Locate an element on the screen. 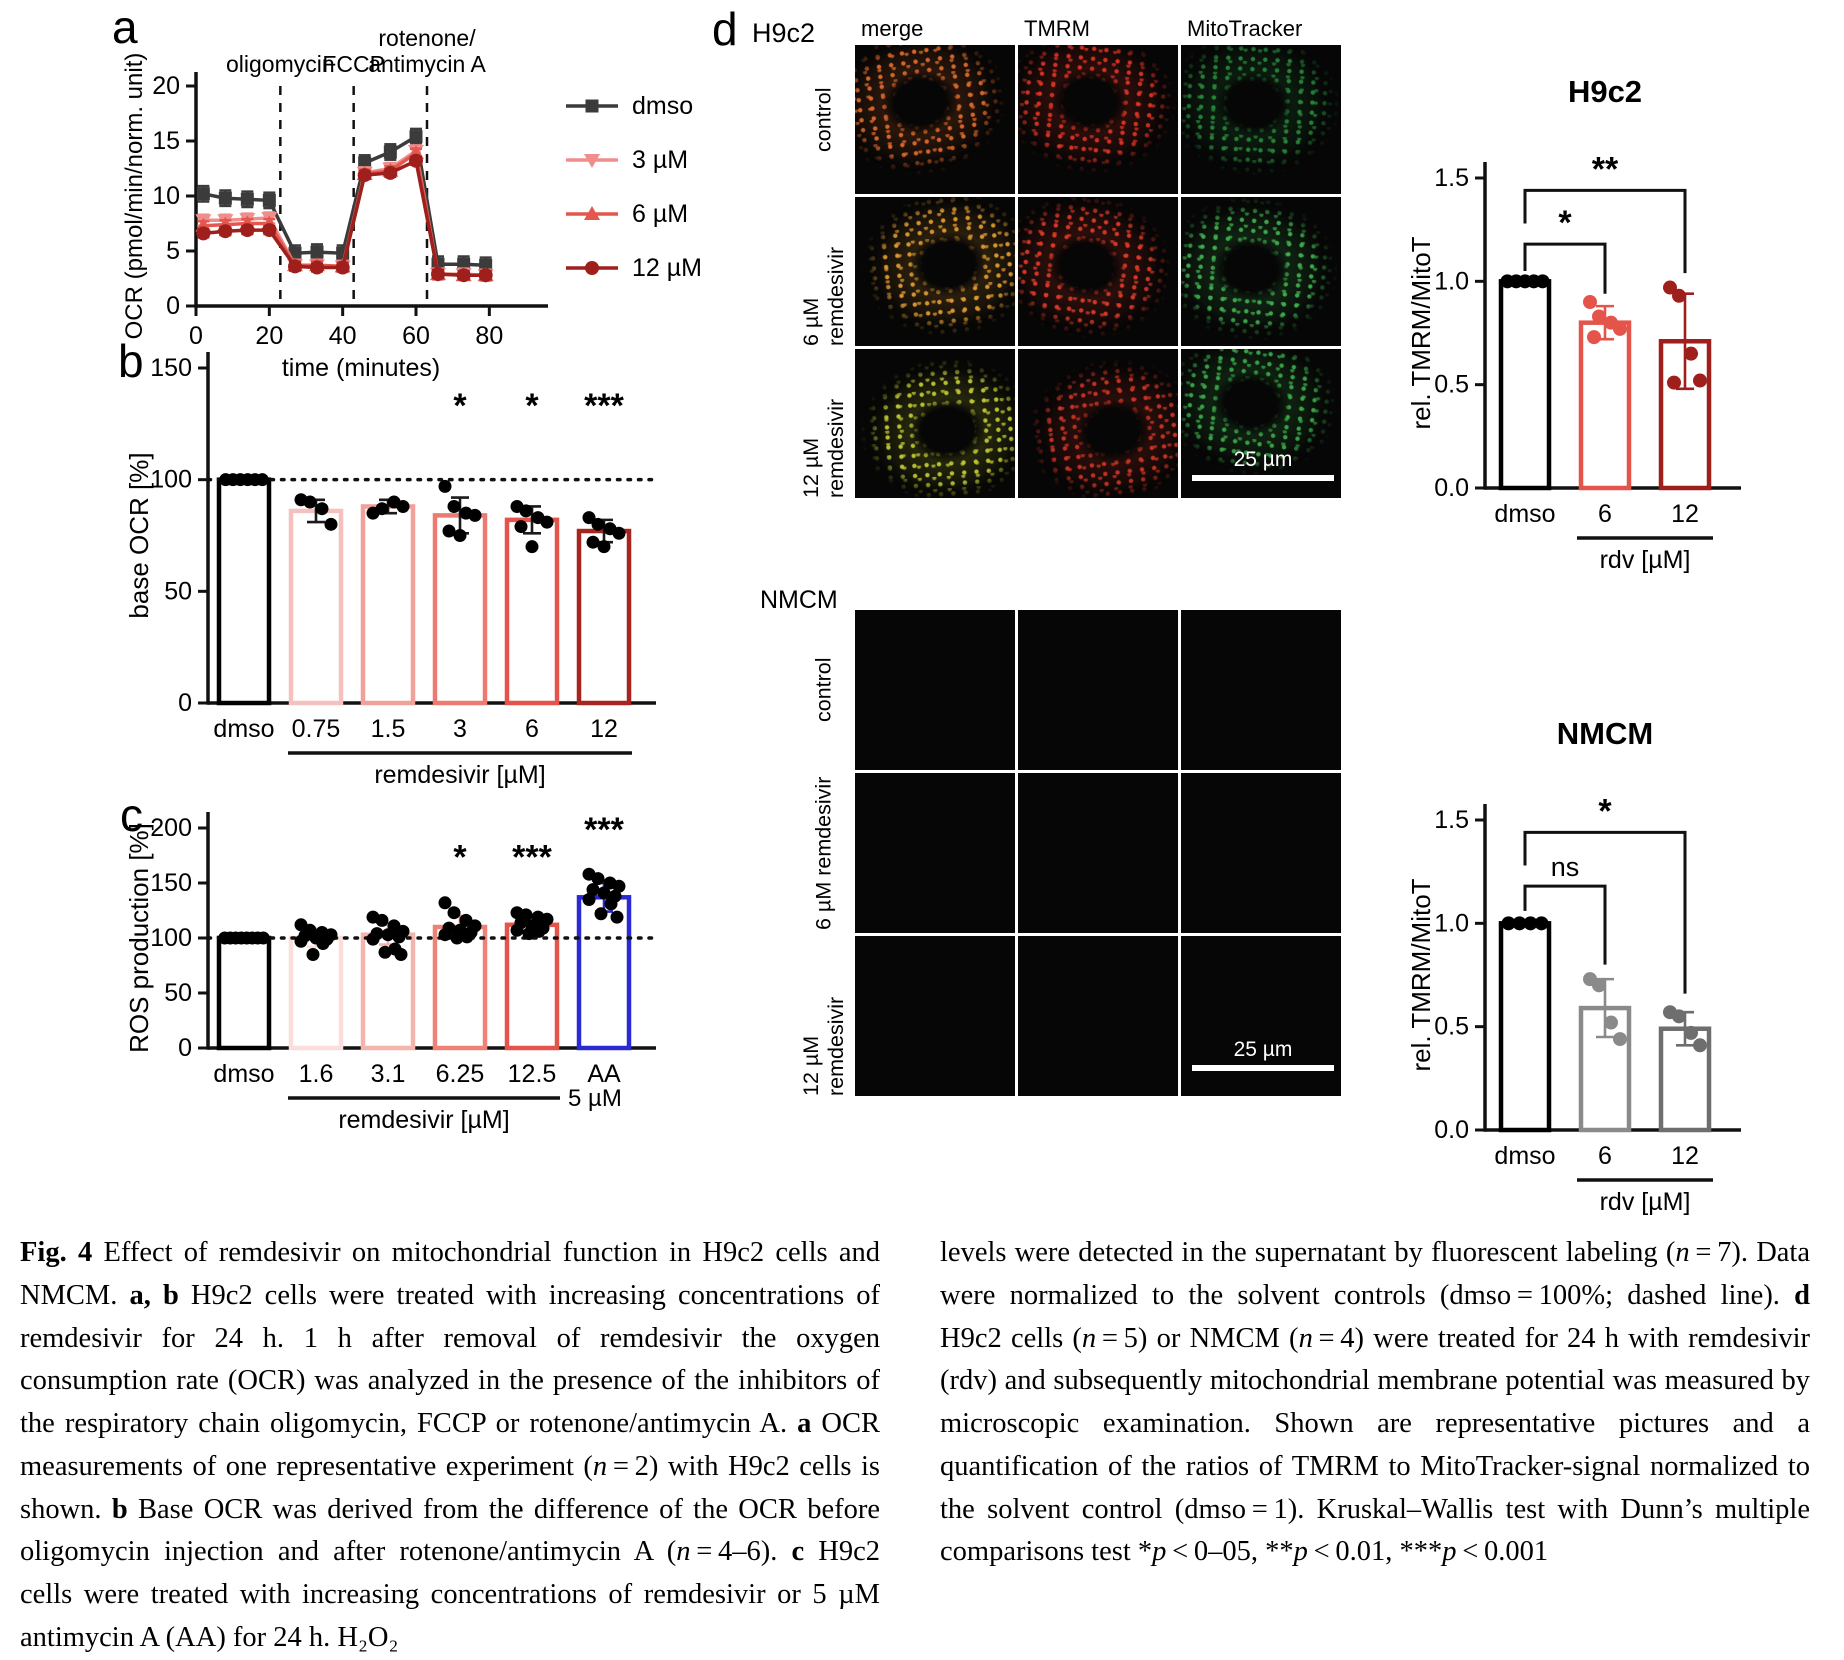 The width and height of the screenshot is (1844, 1660). svg-text: 60 is located at coordinates (416, 336).